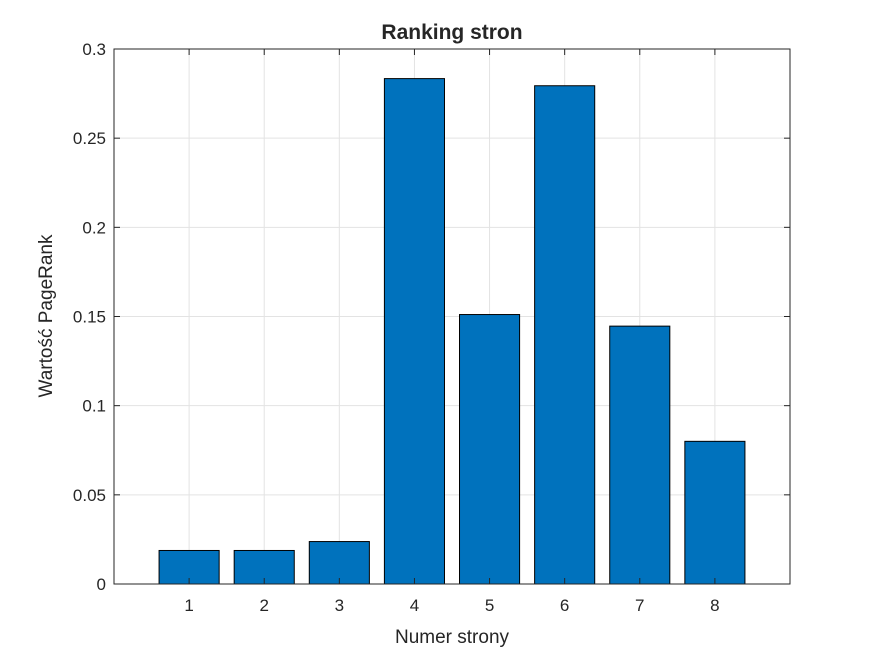 The image size is (875, 656). Describe the element at coordinates (564, 605) in the screenshot. I see `x-tick-label: 6` at that location.